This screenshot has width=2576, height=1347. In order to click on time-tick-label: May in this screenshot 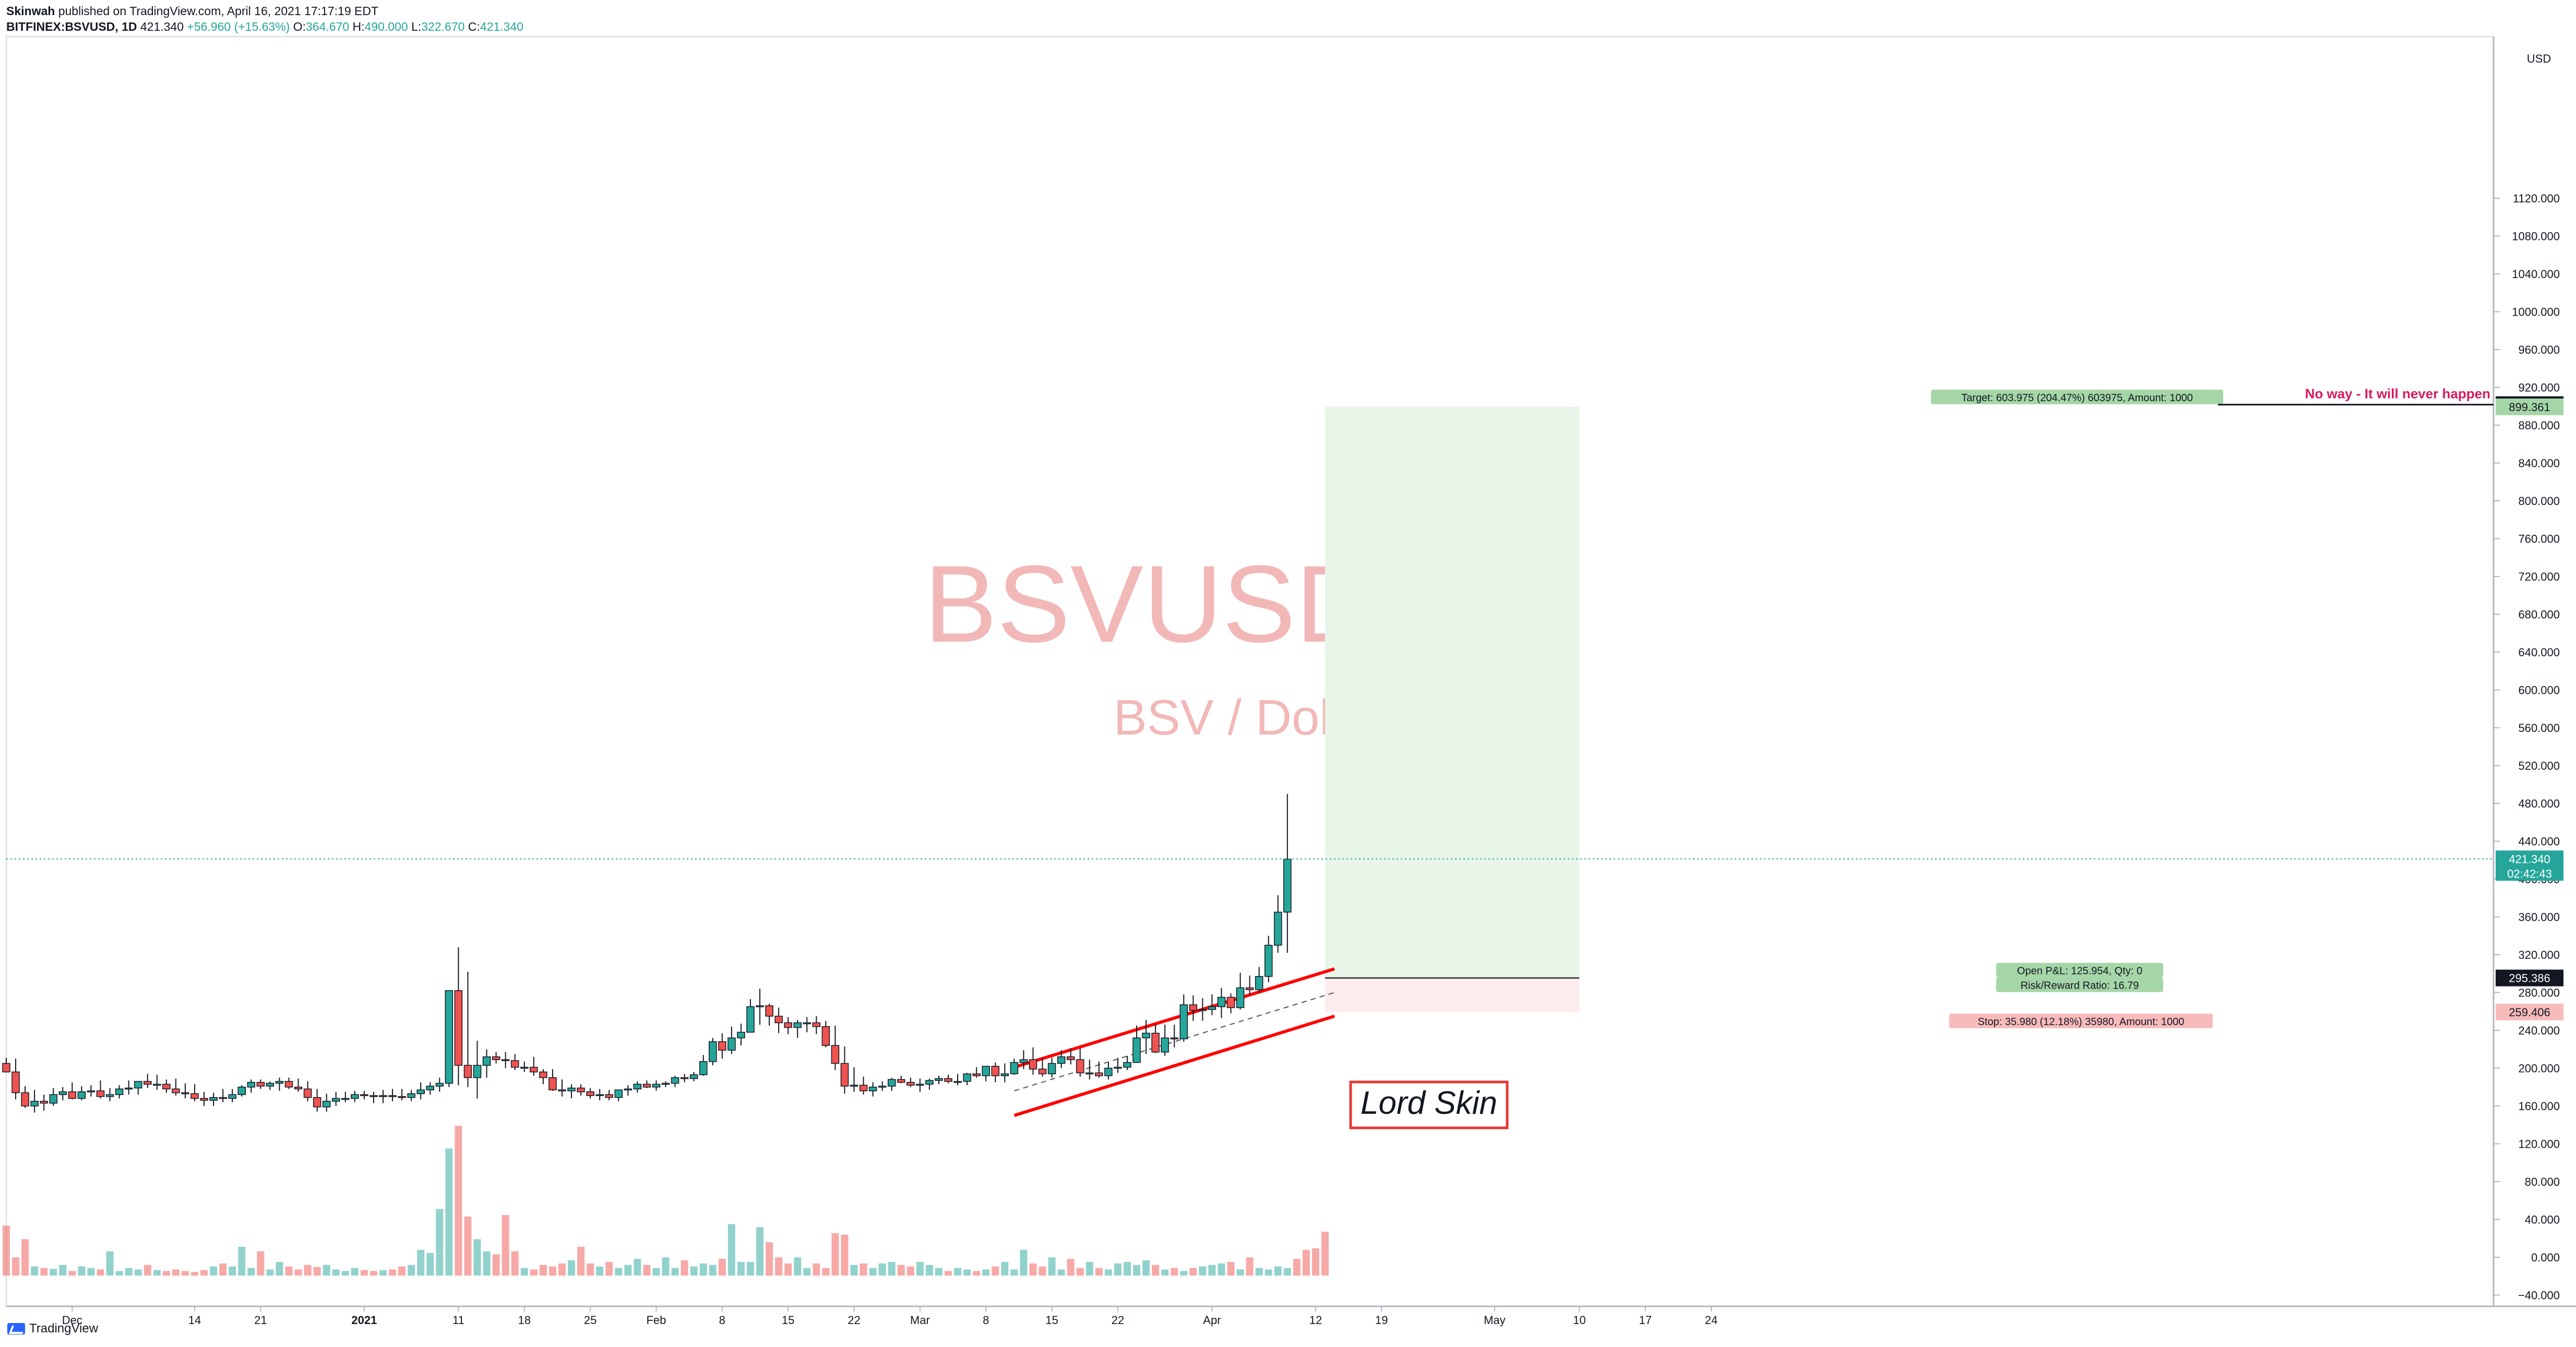, I will do `click(1495, 1320)`.